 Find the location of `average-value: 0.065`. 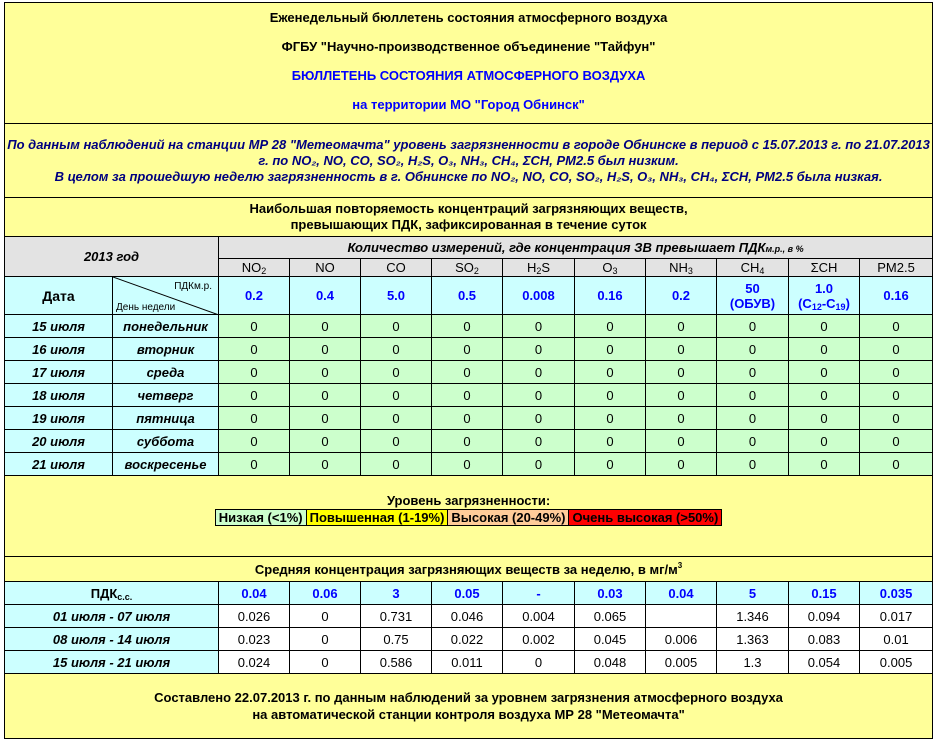

average-value: 0.065 is located at coordinates (610, 616).